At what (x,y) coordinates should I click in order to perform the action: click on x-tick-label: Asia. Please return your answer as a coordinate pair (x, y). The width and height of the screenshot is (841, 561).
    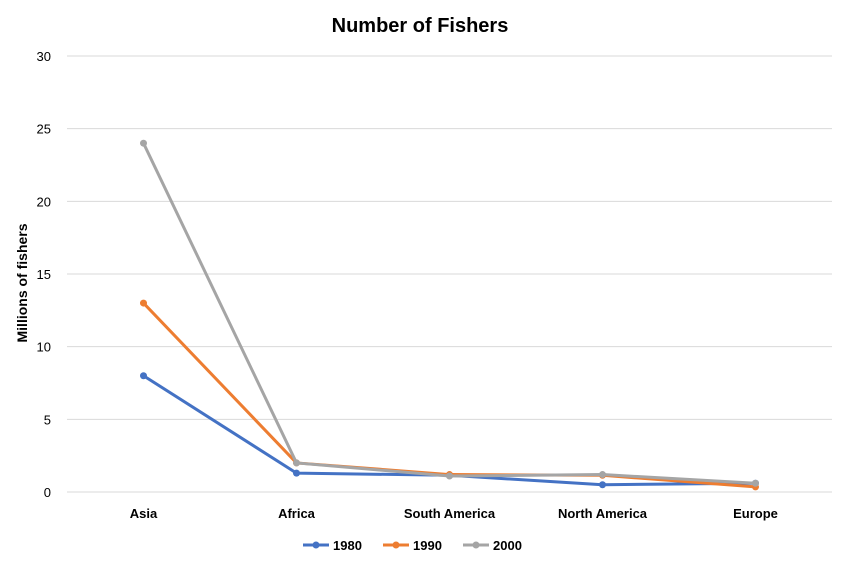
    Looking at the image, I should click on (144, 513).